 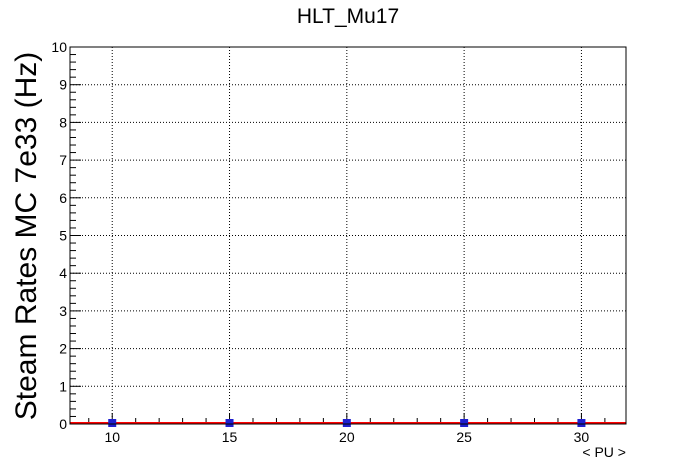 What do you see at coordinates (63, 122) in the screenshot?
I see `y-tick-label: 8` at bounding box center [63, 122].